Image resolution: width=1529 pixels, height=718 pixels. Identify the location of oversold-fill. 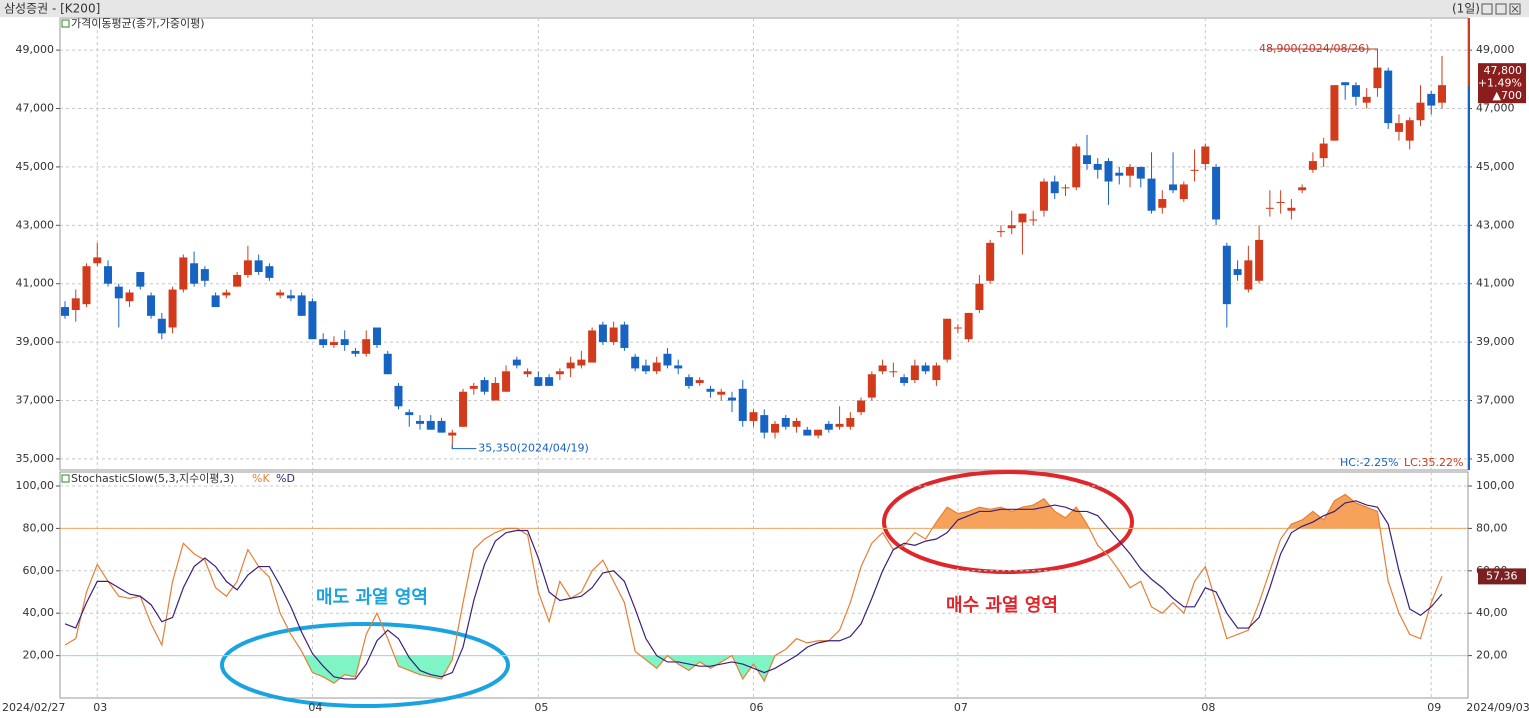
(753, 669).